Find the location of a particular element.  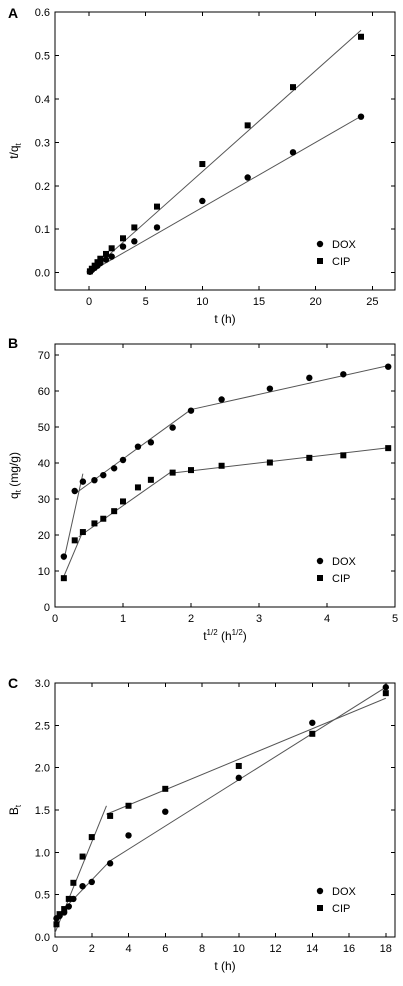

x-tick-label: 4 is located at coordinates (327, 619).